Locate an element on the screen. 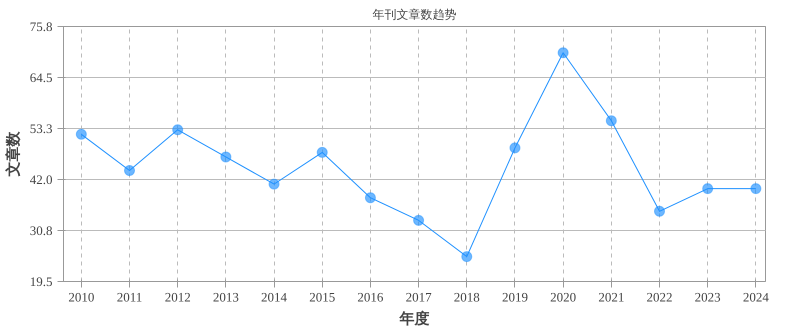 This screenshot has height=330, width=790. x-tick-label: 2014 is located at coordinates (274, 297).